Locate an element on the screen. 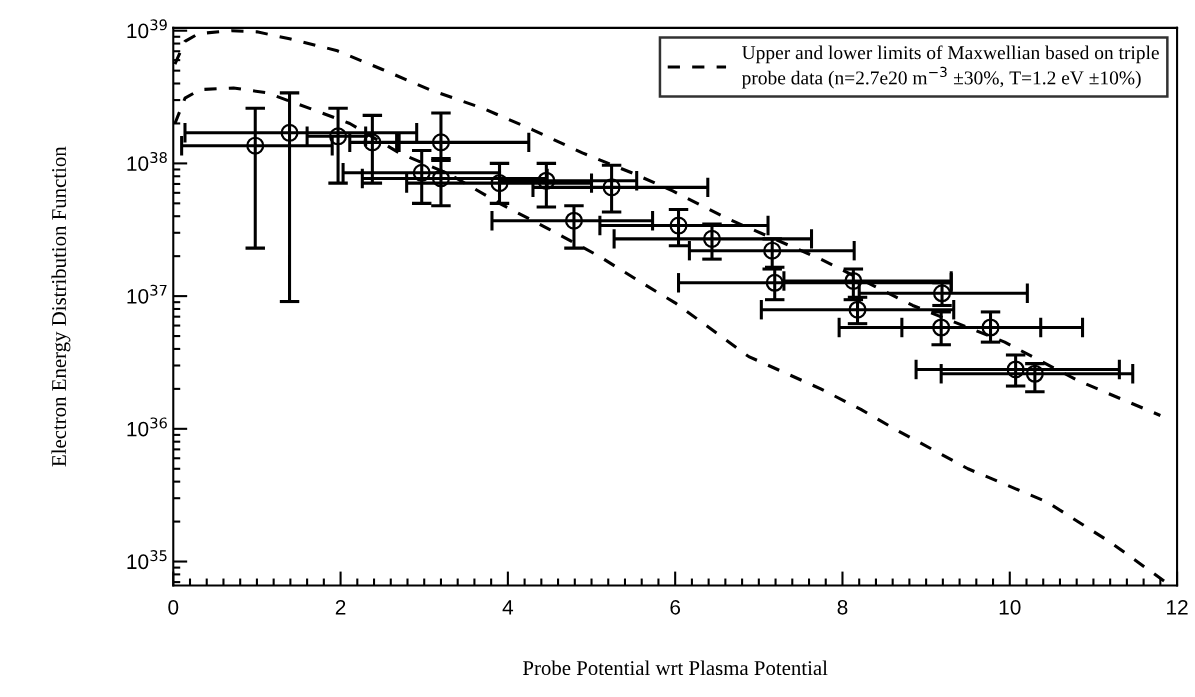 This screenshot has height=697, width=1195. x-tick-label: 8 is located at coordinates (842, 607).